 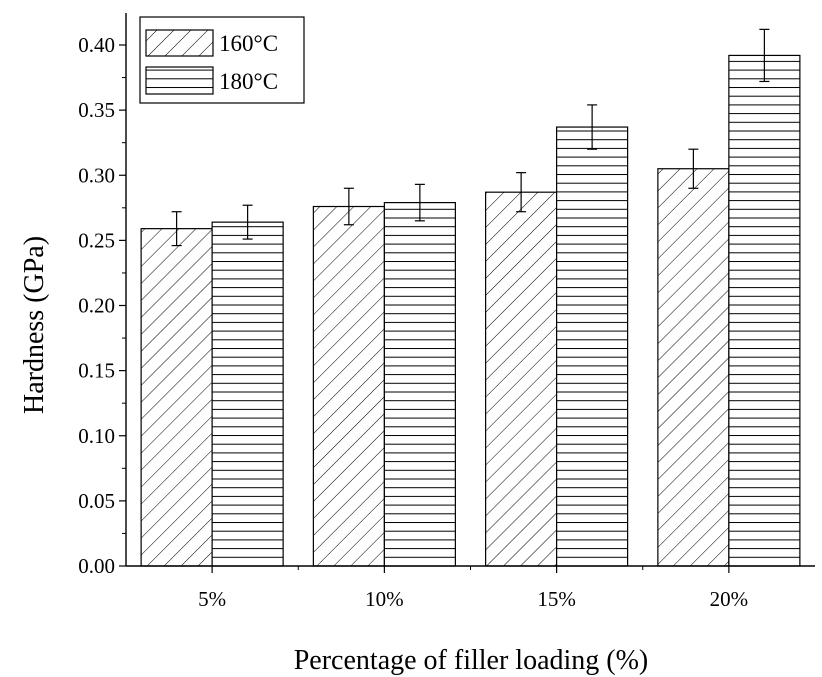 What do you see at coordinates (179, 80) in the screenshot?
I see `legend-swatch-180c` at bounding box center [179, 80].